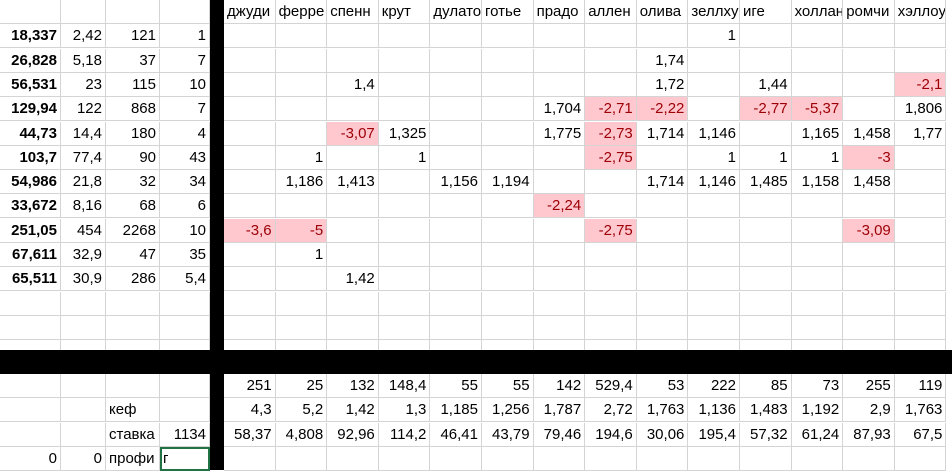 This screenshot has height=471, width=952. I want to click on stavka-cell: 114,2, so click(404, 434).